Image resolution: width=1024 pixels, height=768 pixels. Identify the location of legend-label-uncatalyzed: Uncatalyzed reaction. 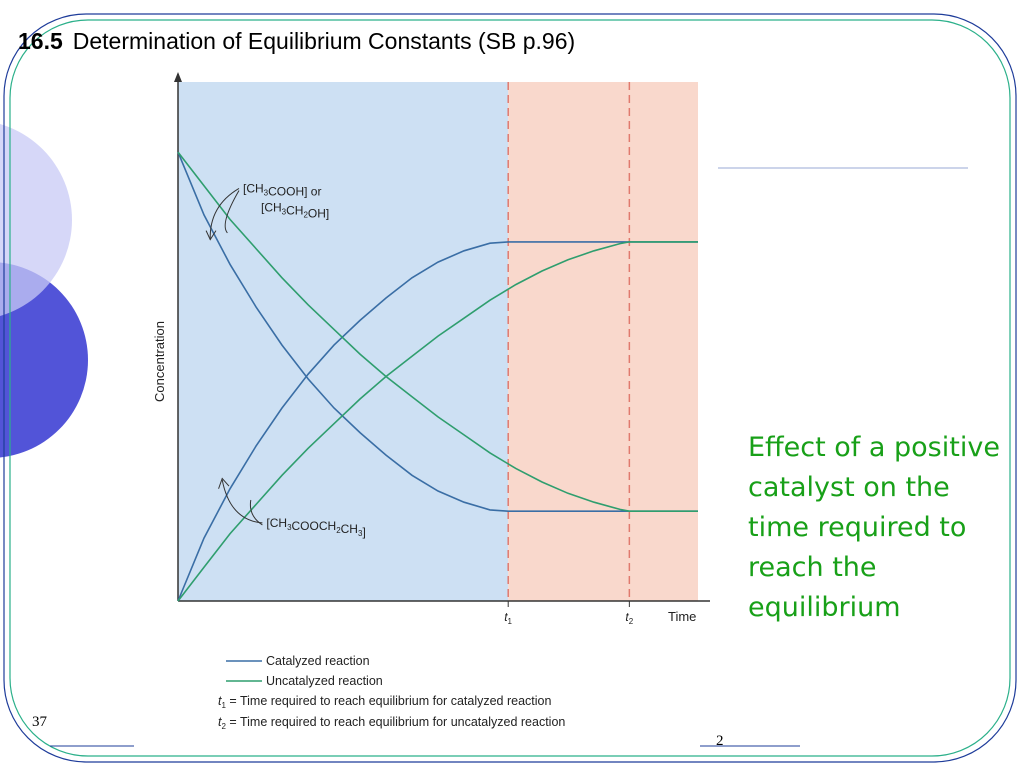
(324, 681).